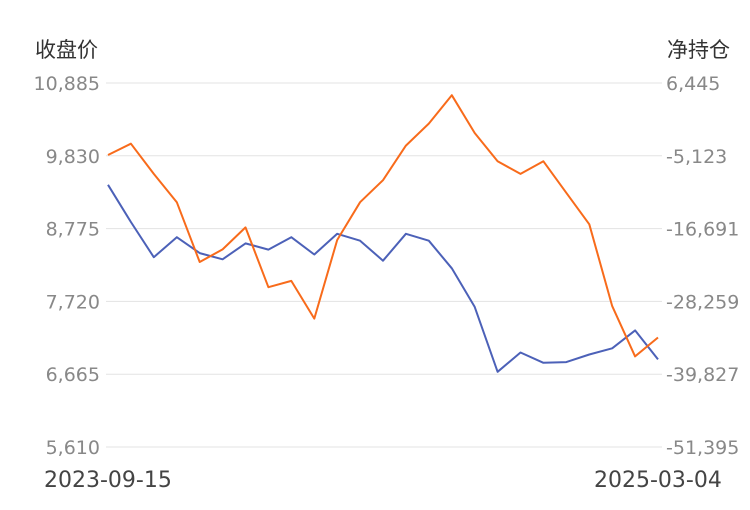  Describe the element at coordinates (702, 448) in the screenshot. I see `right-axis-tick-label: -51,395` at that location.